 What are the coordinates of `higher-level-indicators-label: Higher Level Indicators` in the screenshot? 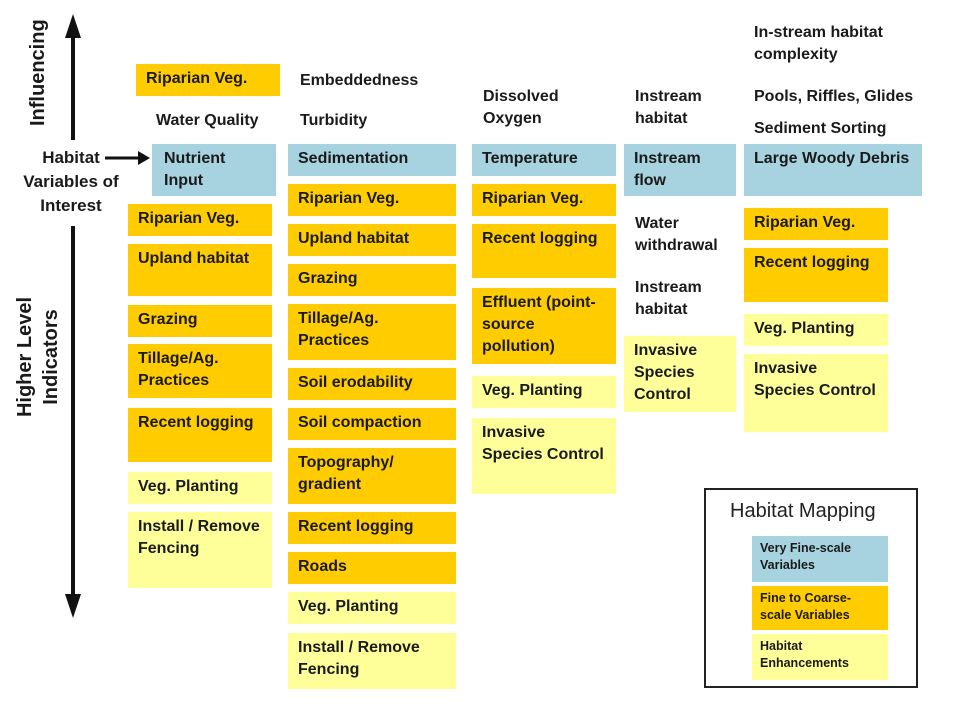 It's located at (38, 357).